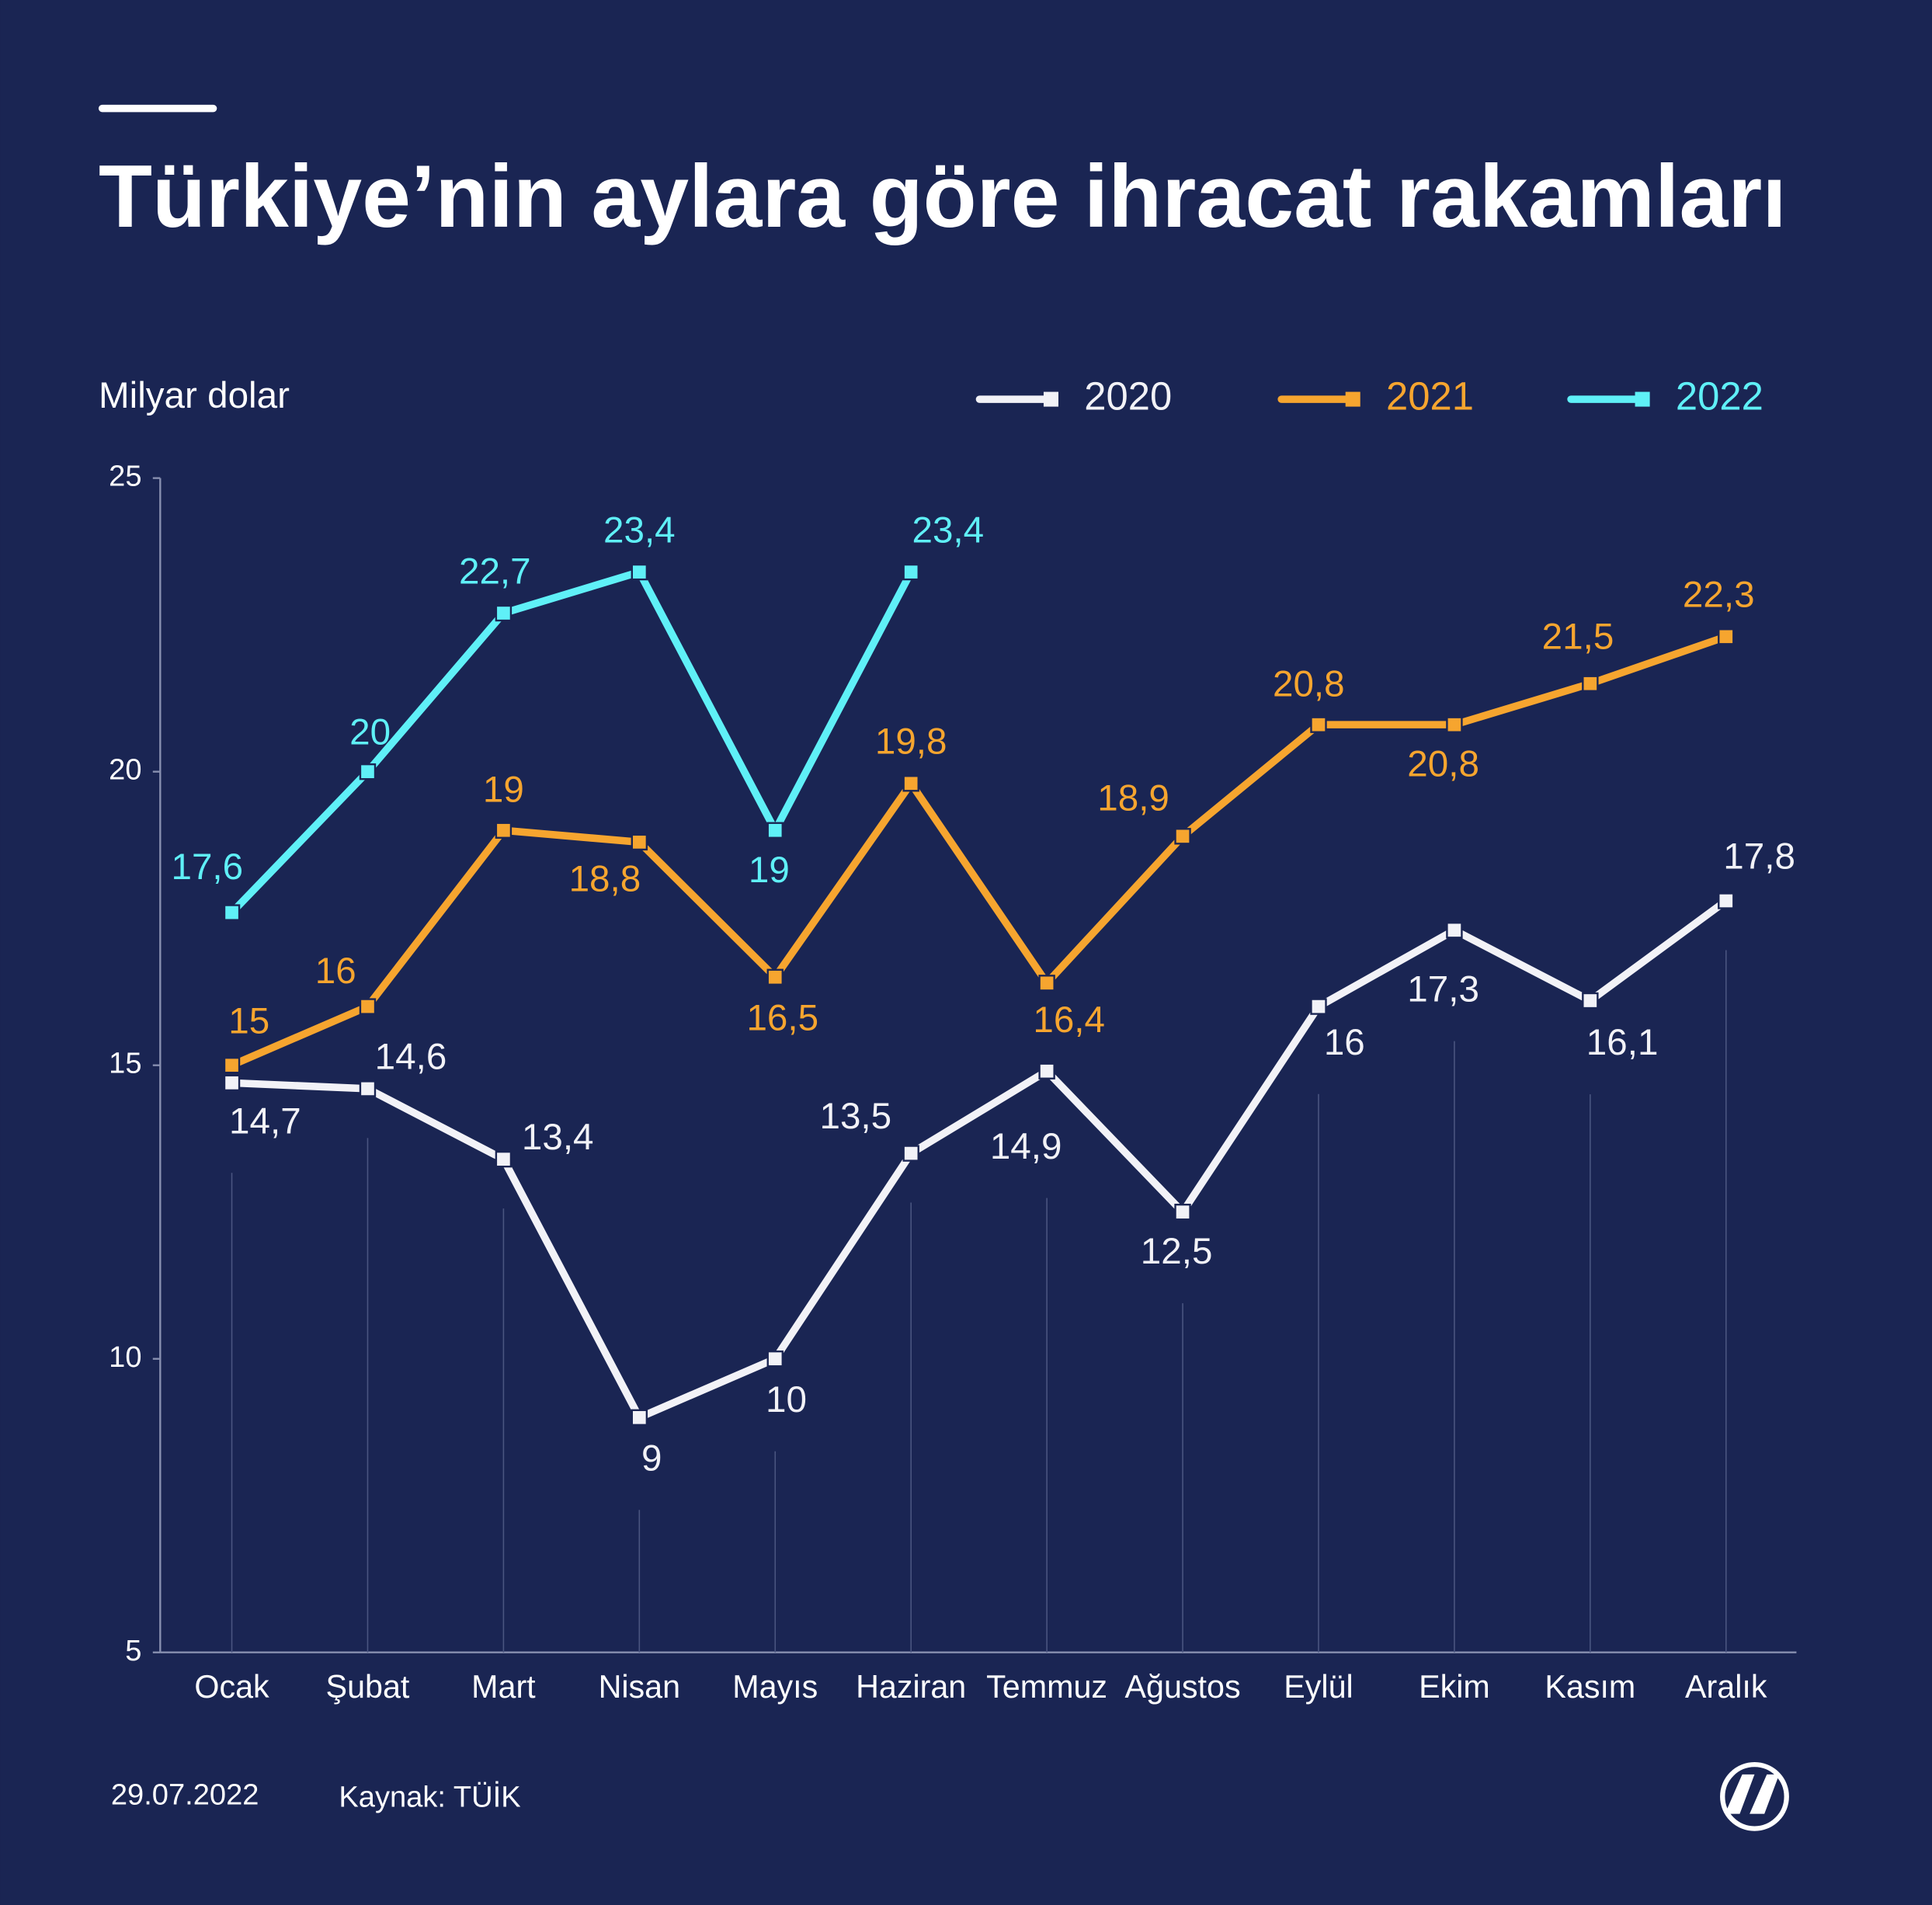  What do you see at coordinates (1430, 396) in the screenshot?
I see `legend-label: 2021` at bounding box center [1430, 396].